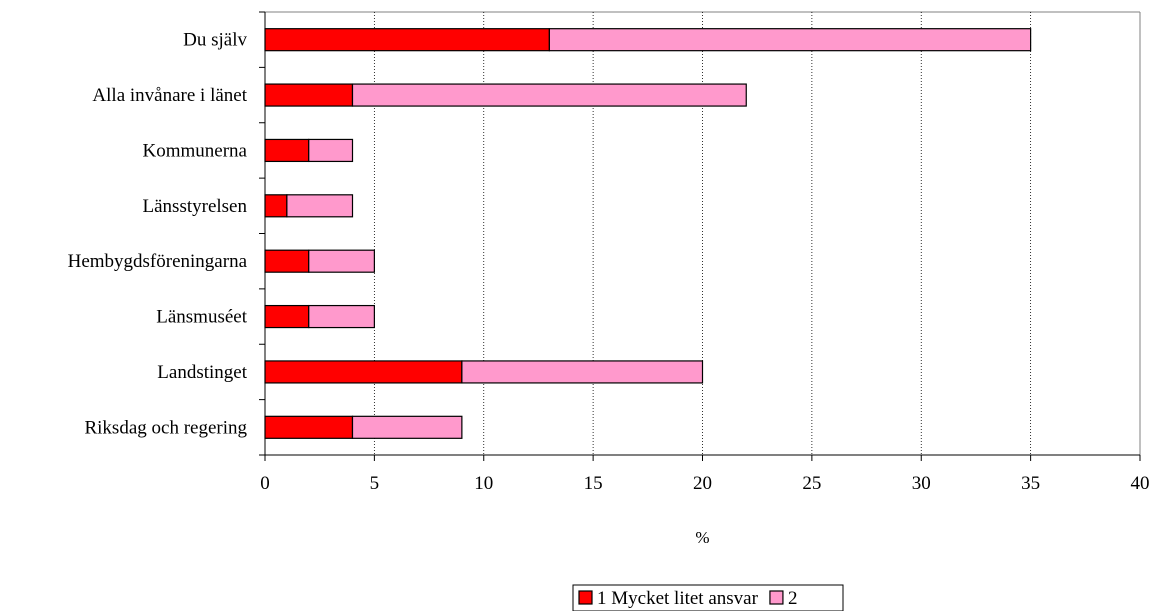 The height and width of the screenshot is (611, 1153). What do you see at coordinates (702, 537) in the screenshot?
I see `x-axis-title: %` at bounding box center [702, 537].